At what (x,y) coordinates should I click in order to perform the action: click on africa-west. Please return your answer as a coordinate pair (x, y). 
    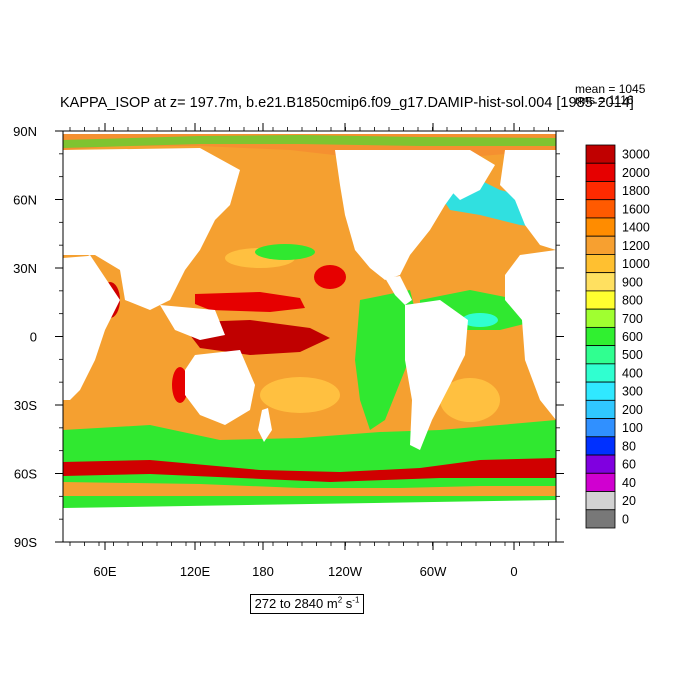
    Looking at the image, I should click on (530, 335).